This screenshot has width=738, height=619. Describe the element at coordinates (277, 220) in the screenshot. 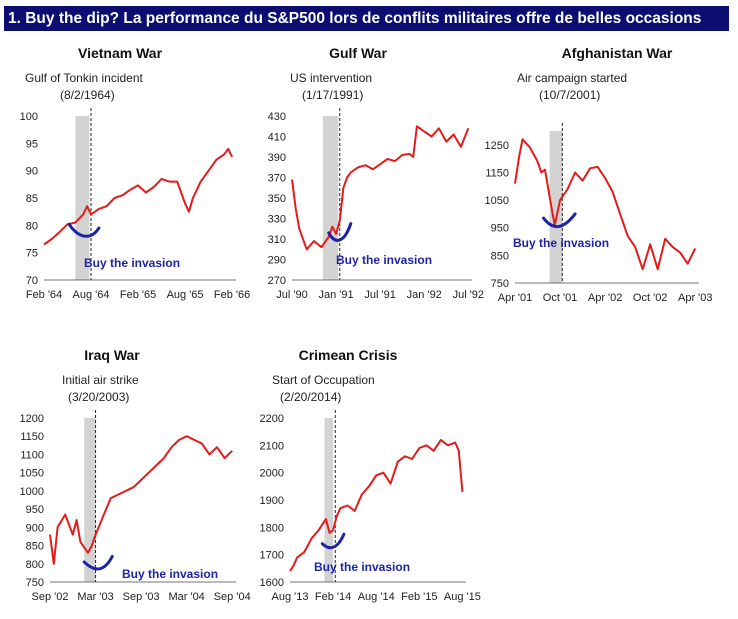

I see `y-tick-label: 330` at that location.